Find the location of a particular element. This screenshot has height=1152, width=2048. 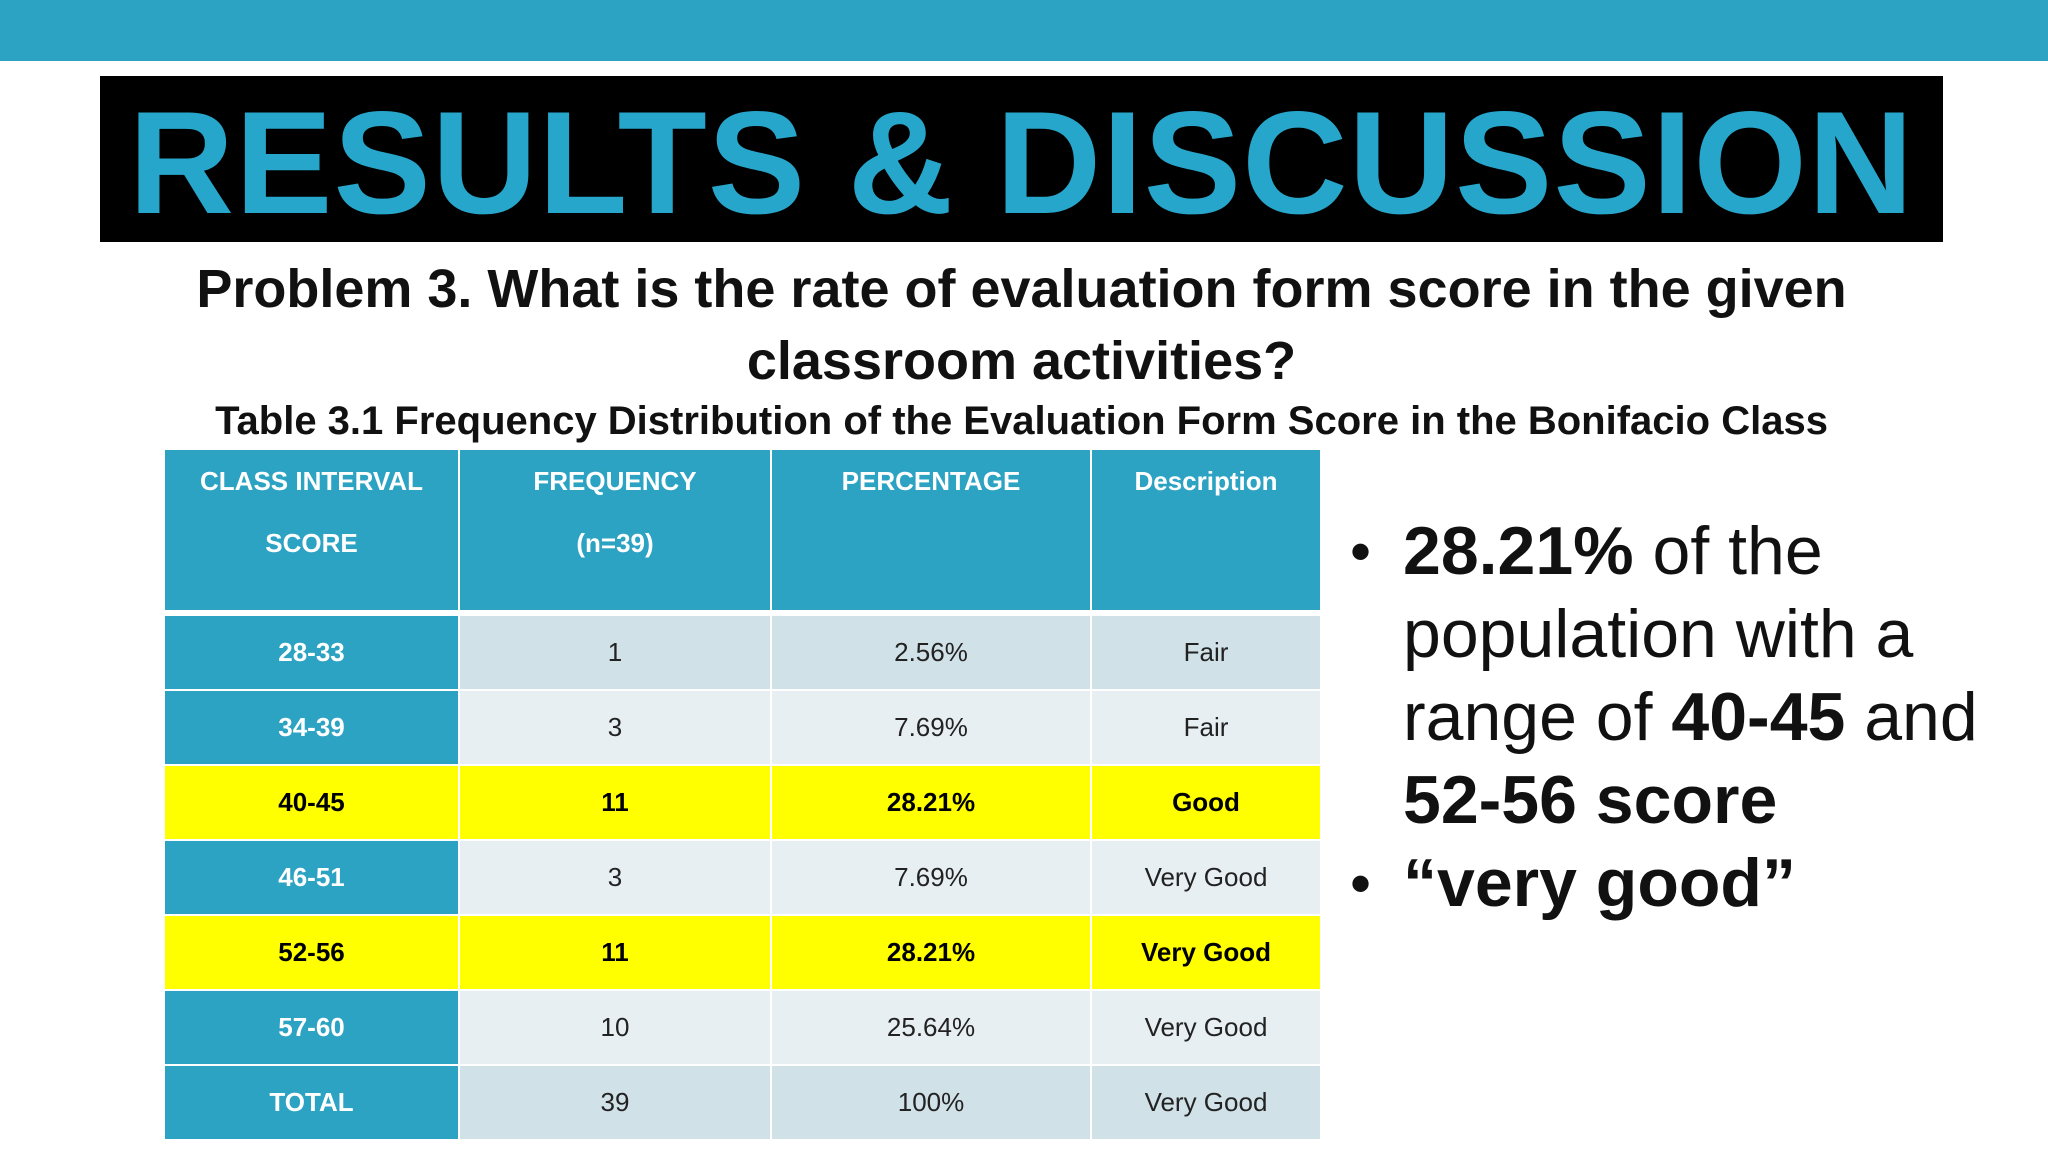

cell-interval: 46-51 is located at coordinates (312, 878).